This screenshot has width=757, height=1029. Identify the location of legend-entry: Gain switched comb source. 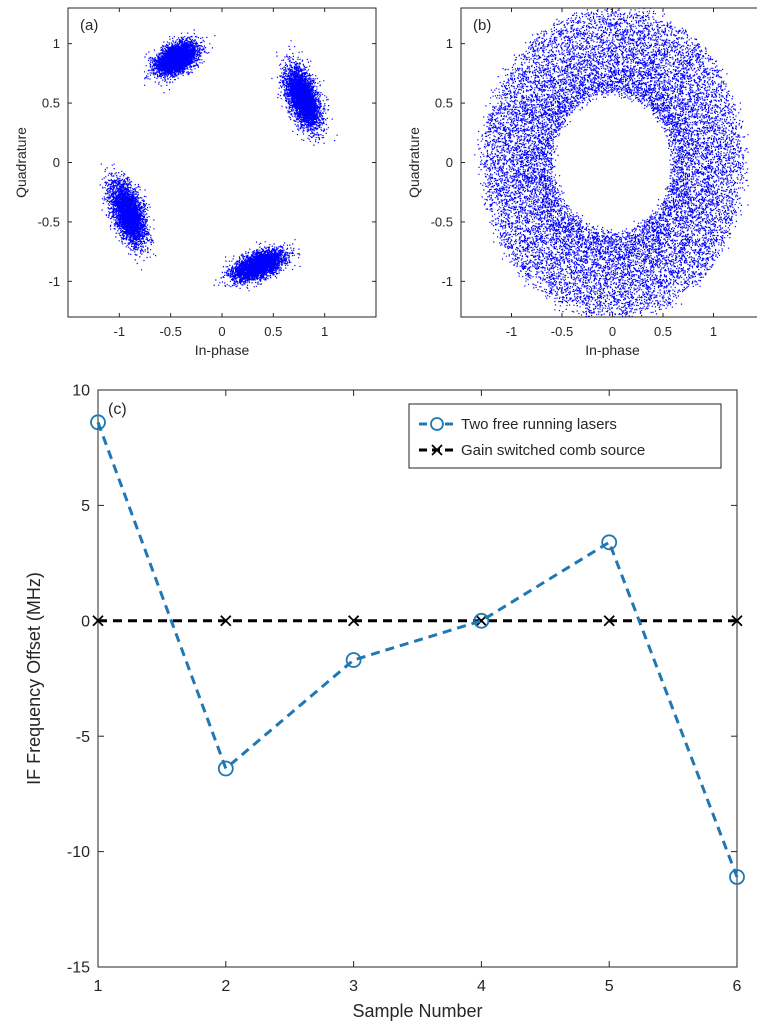
(532, 450).